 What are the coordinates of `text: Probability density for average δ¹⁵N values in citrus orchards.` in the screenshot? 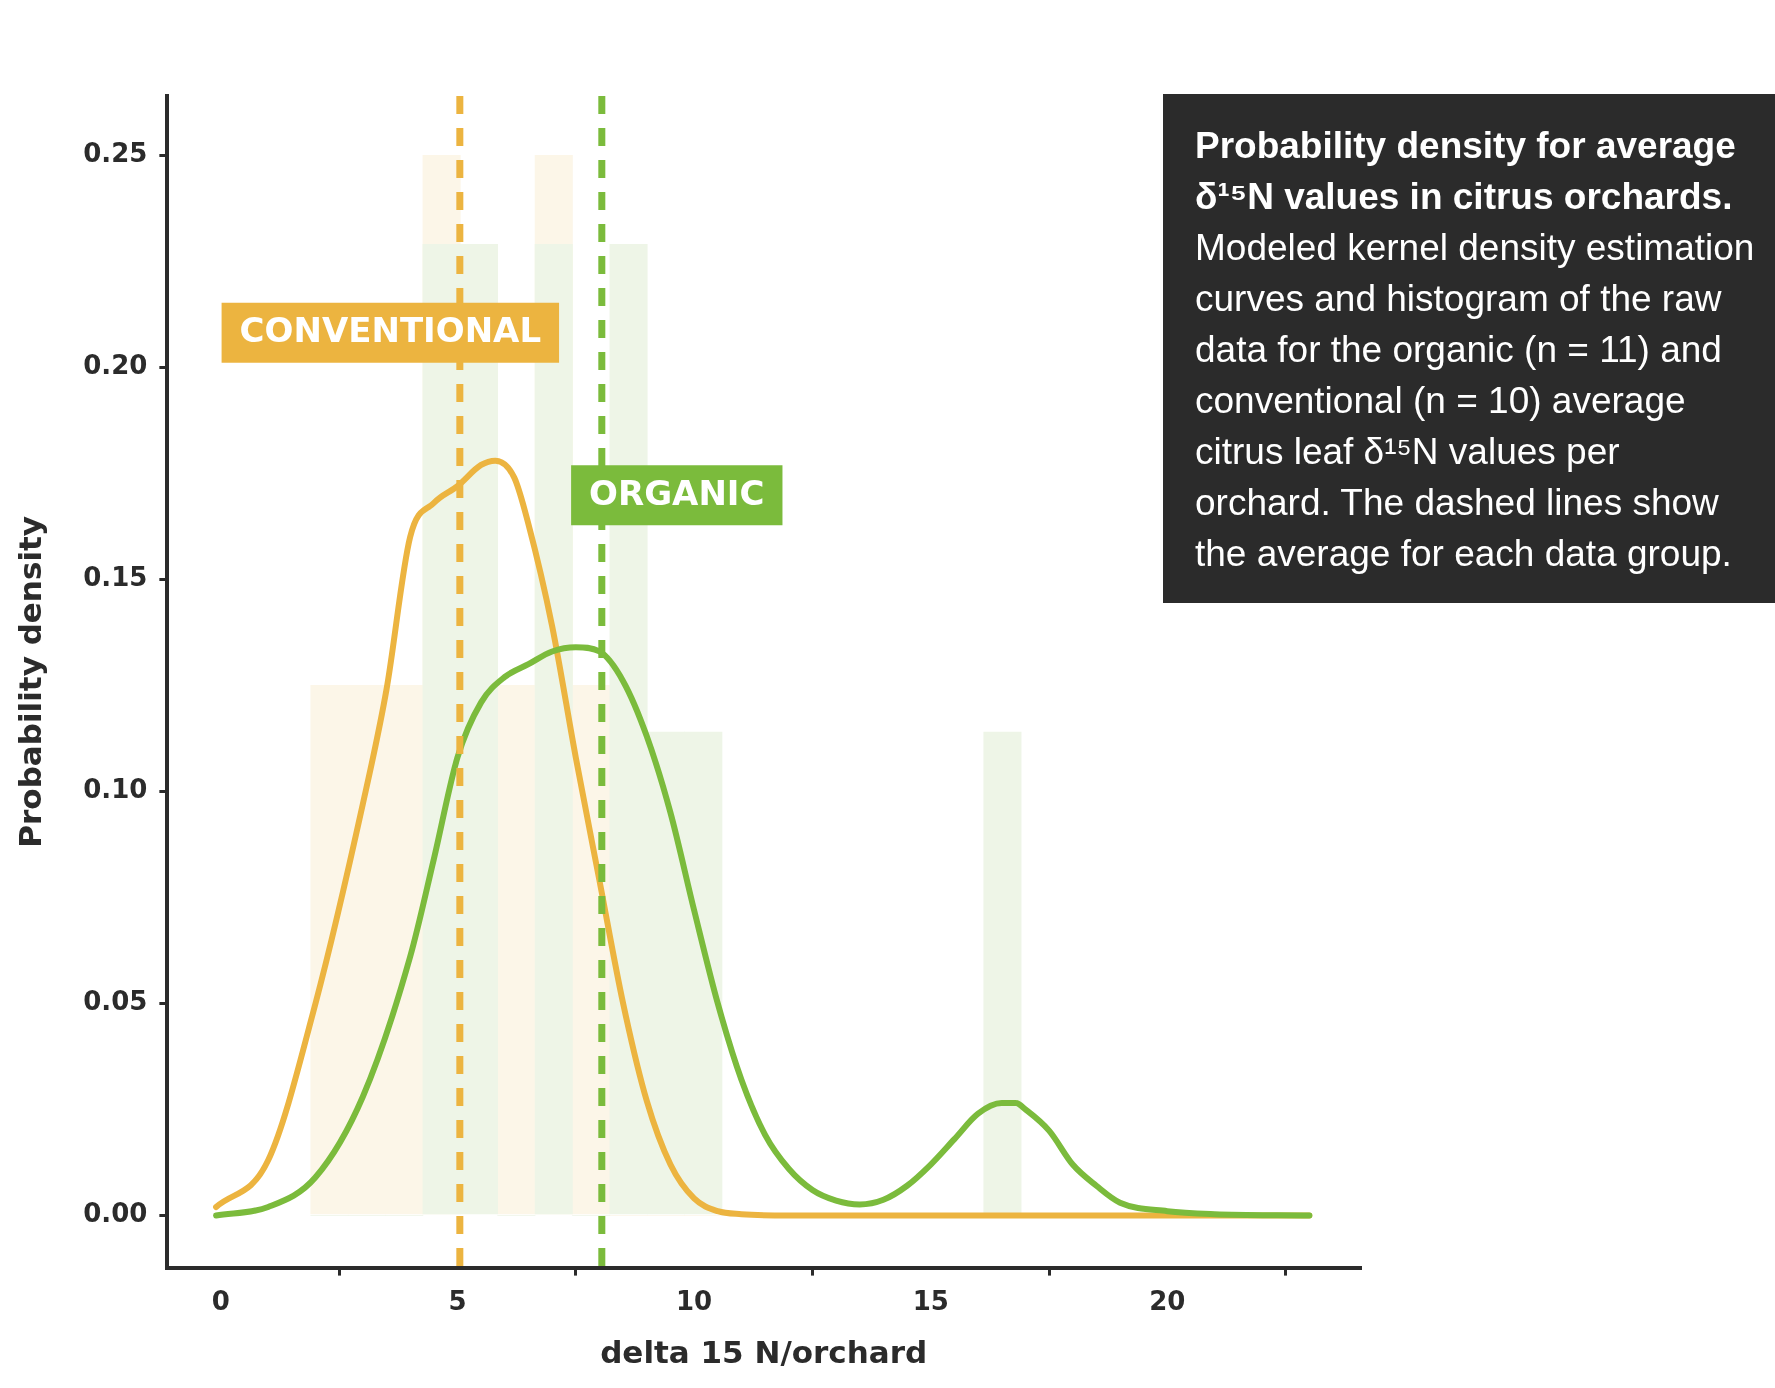 It's located at (1465, 171).